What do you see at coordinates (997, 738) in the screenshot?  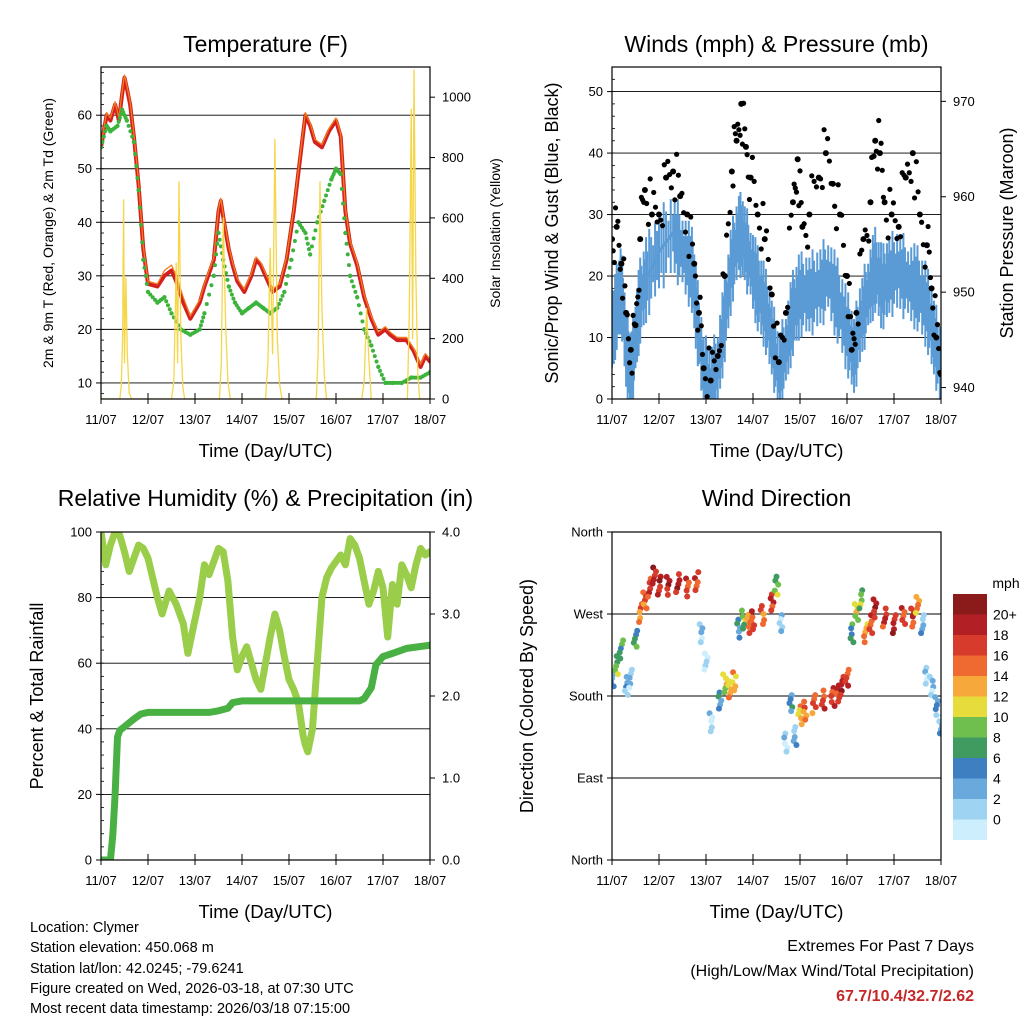 I see `colorbar-label: 8` at bounding box center [997, 738].